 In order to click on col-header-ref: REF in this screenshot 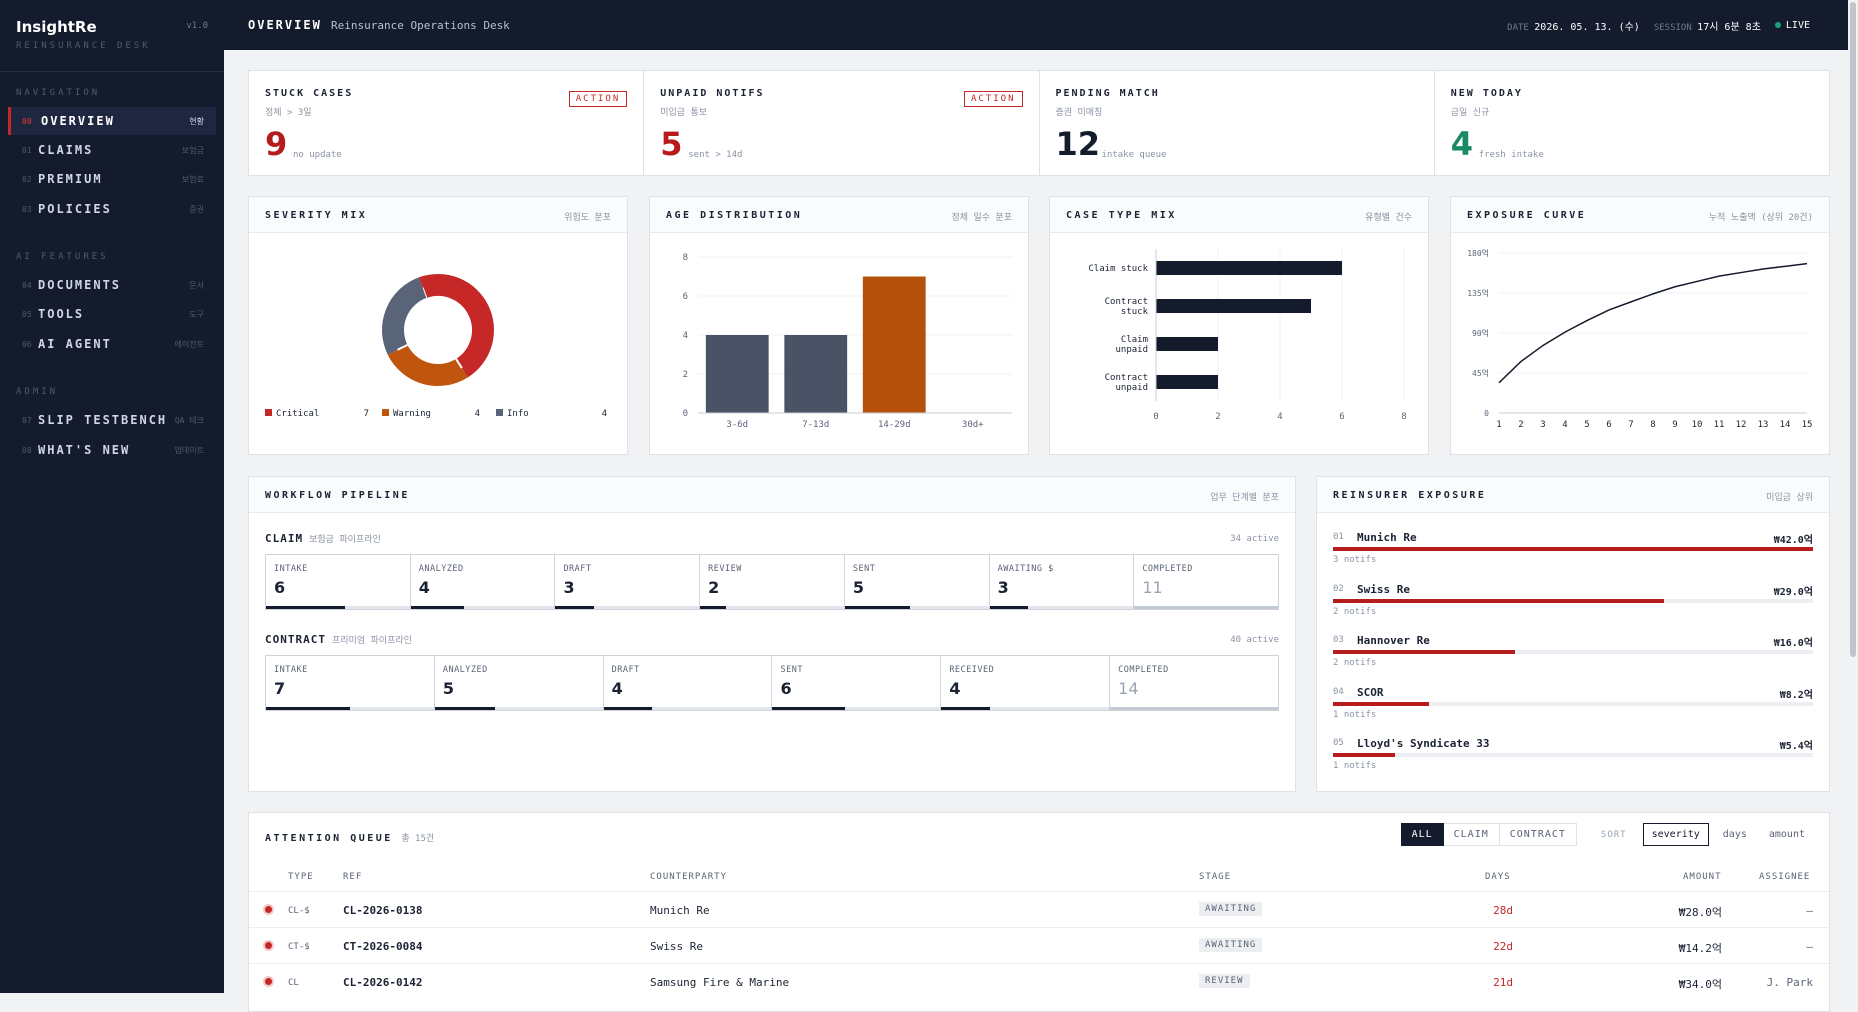, I will do `click(353, 877)`.